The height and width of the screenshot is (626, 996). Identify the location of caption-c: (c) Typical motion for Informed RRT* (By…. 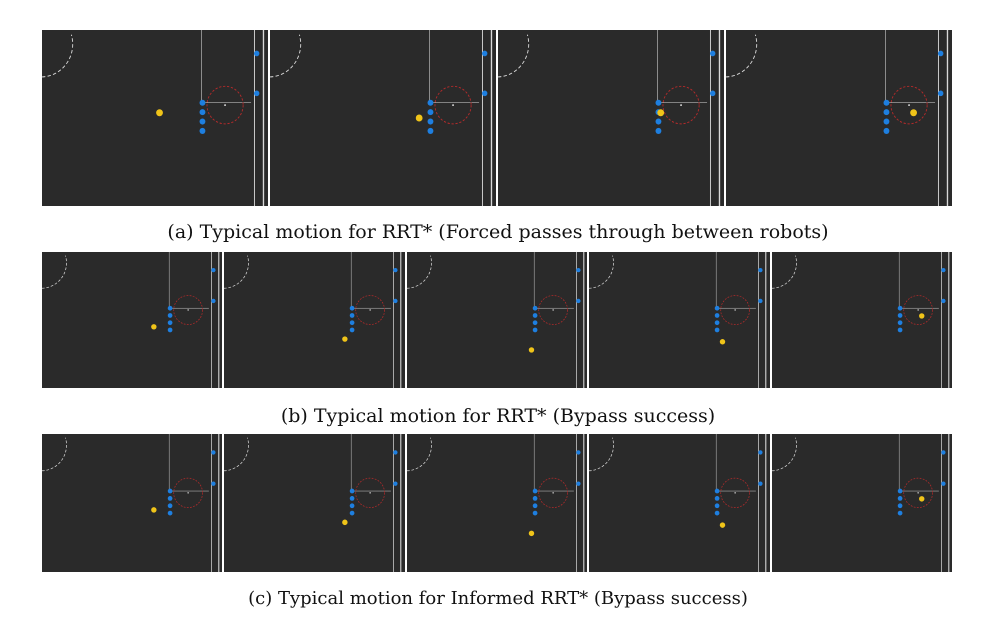
(498, 598).